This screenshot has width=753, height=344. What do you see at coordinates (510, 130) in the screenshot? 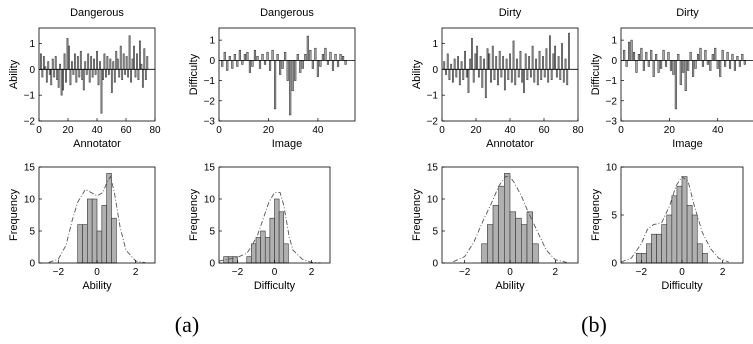
I see `x-tick-label: 40` at bounding box center [510, 130].